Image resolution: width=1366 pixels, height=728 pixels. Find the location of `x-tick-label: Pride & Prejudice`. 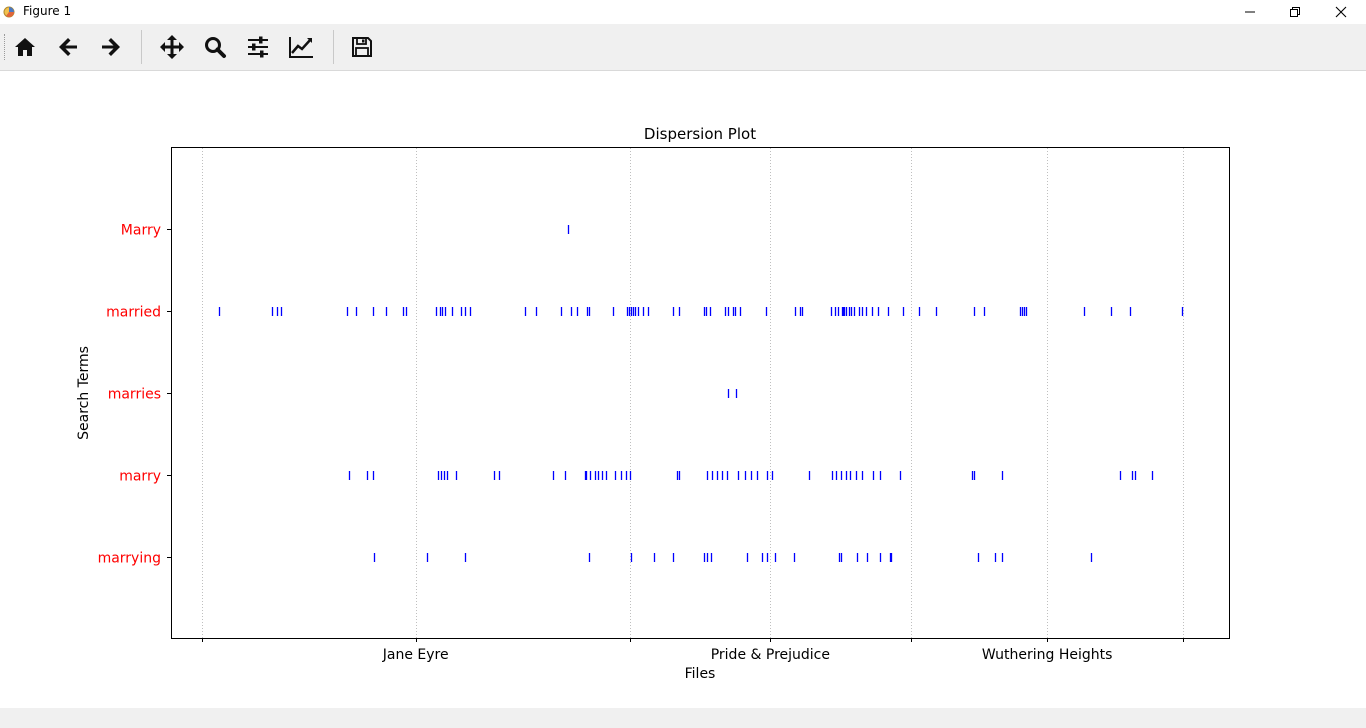

x-tick-label: Pride & Prejudice is located at coordinates (770, 655).